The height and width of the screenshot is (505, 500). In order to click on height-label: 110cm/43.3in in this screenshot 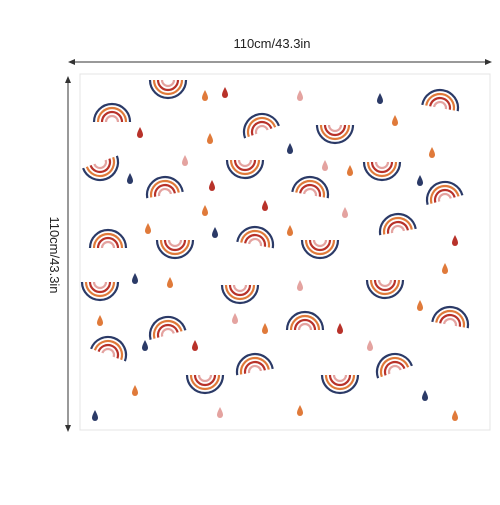, I will do `click(54, 254)`.